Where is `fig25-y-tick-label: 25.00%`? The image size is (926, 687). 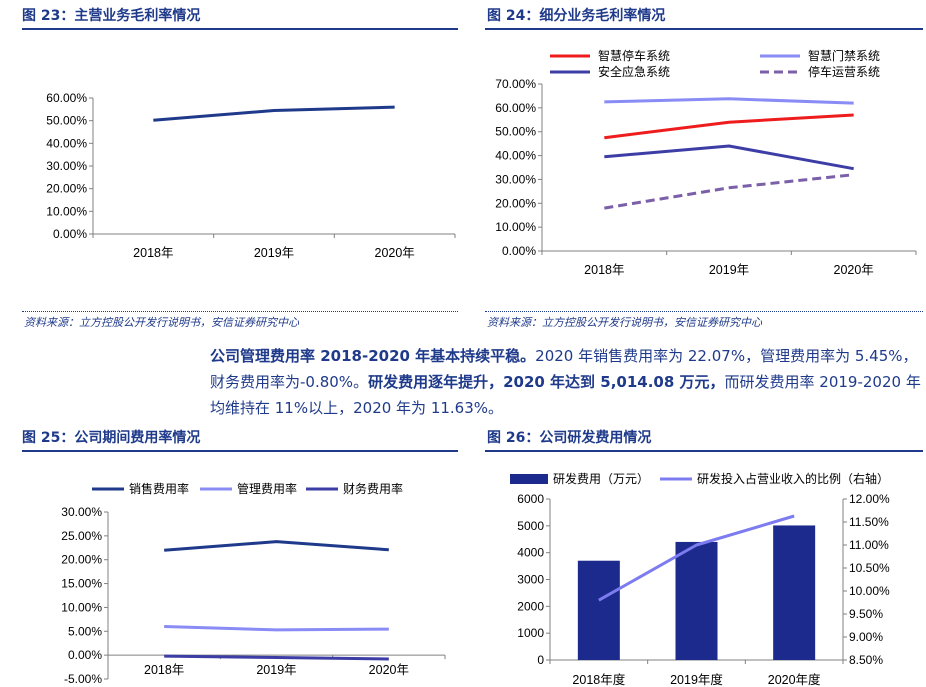
fig25-y-tick-label: 25.00% is located at coordinates (81, 536).